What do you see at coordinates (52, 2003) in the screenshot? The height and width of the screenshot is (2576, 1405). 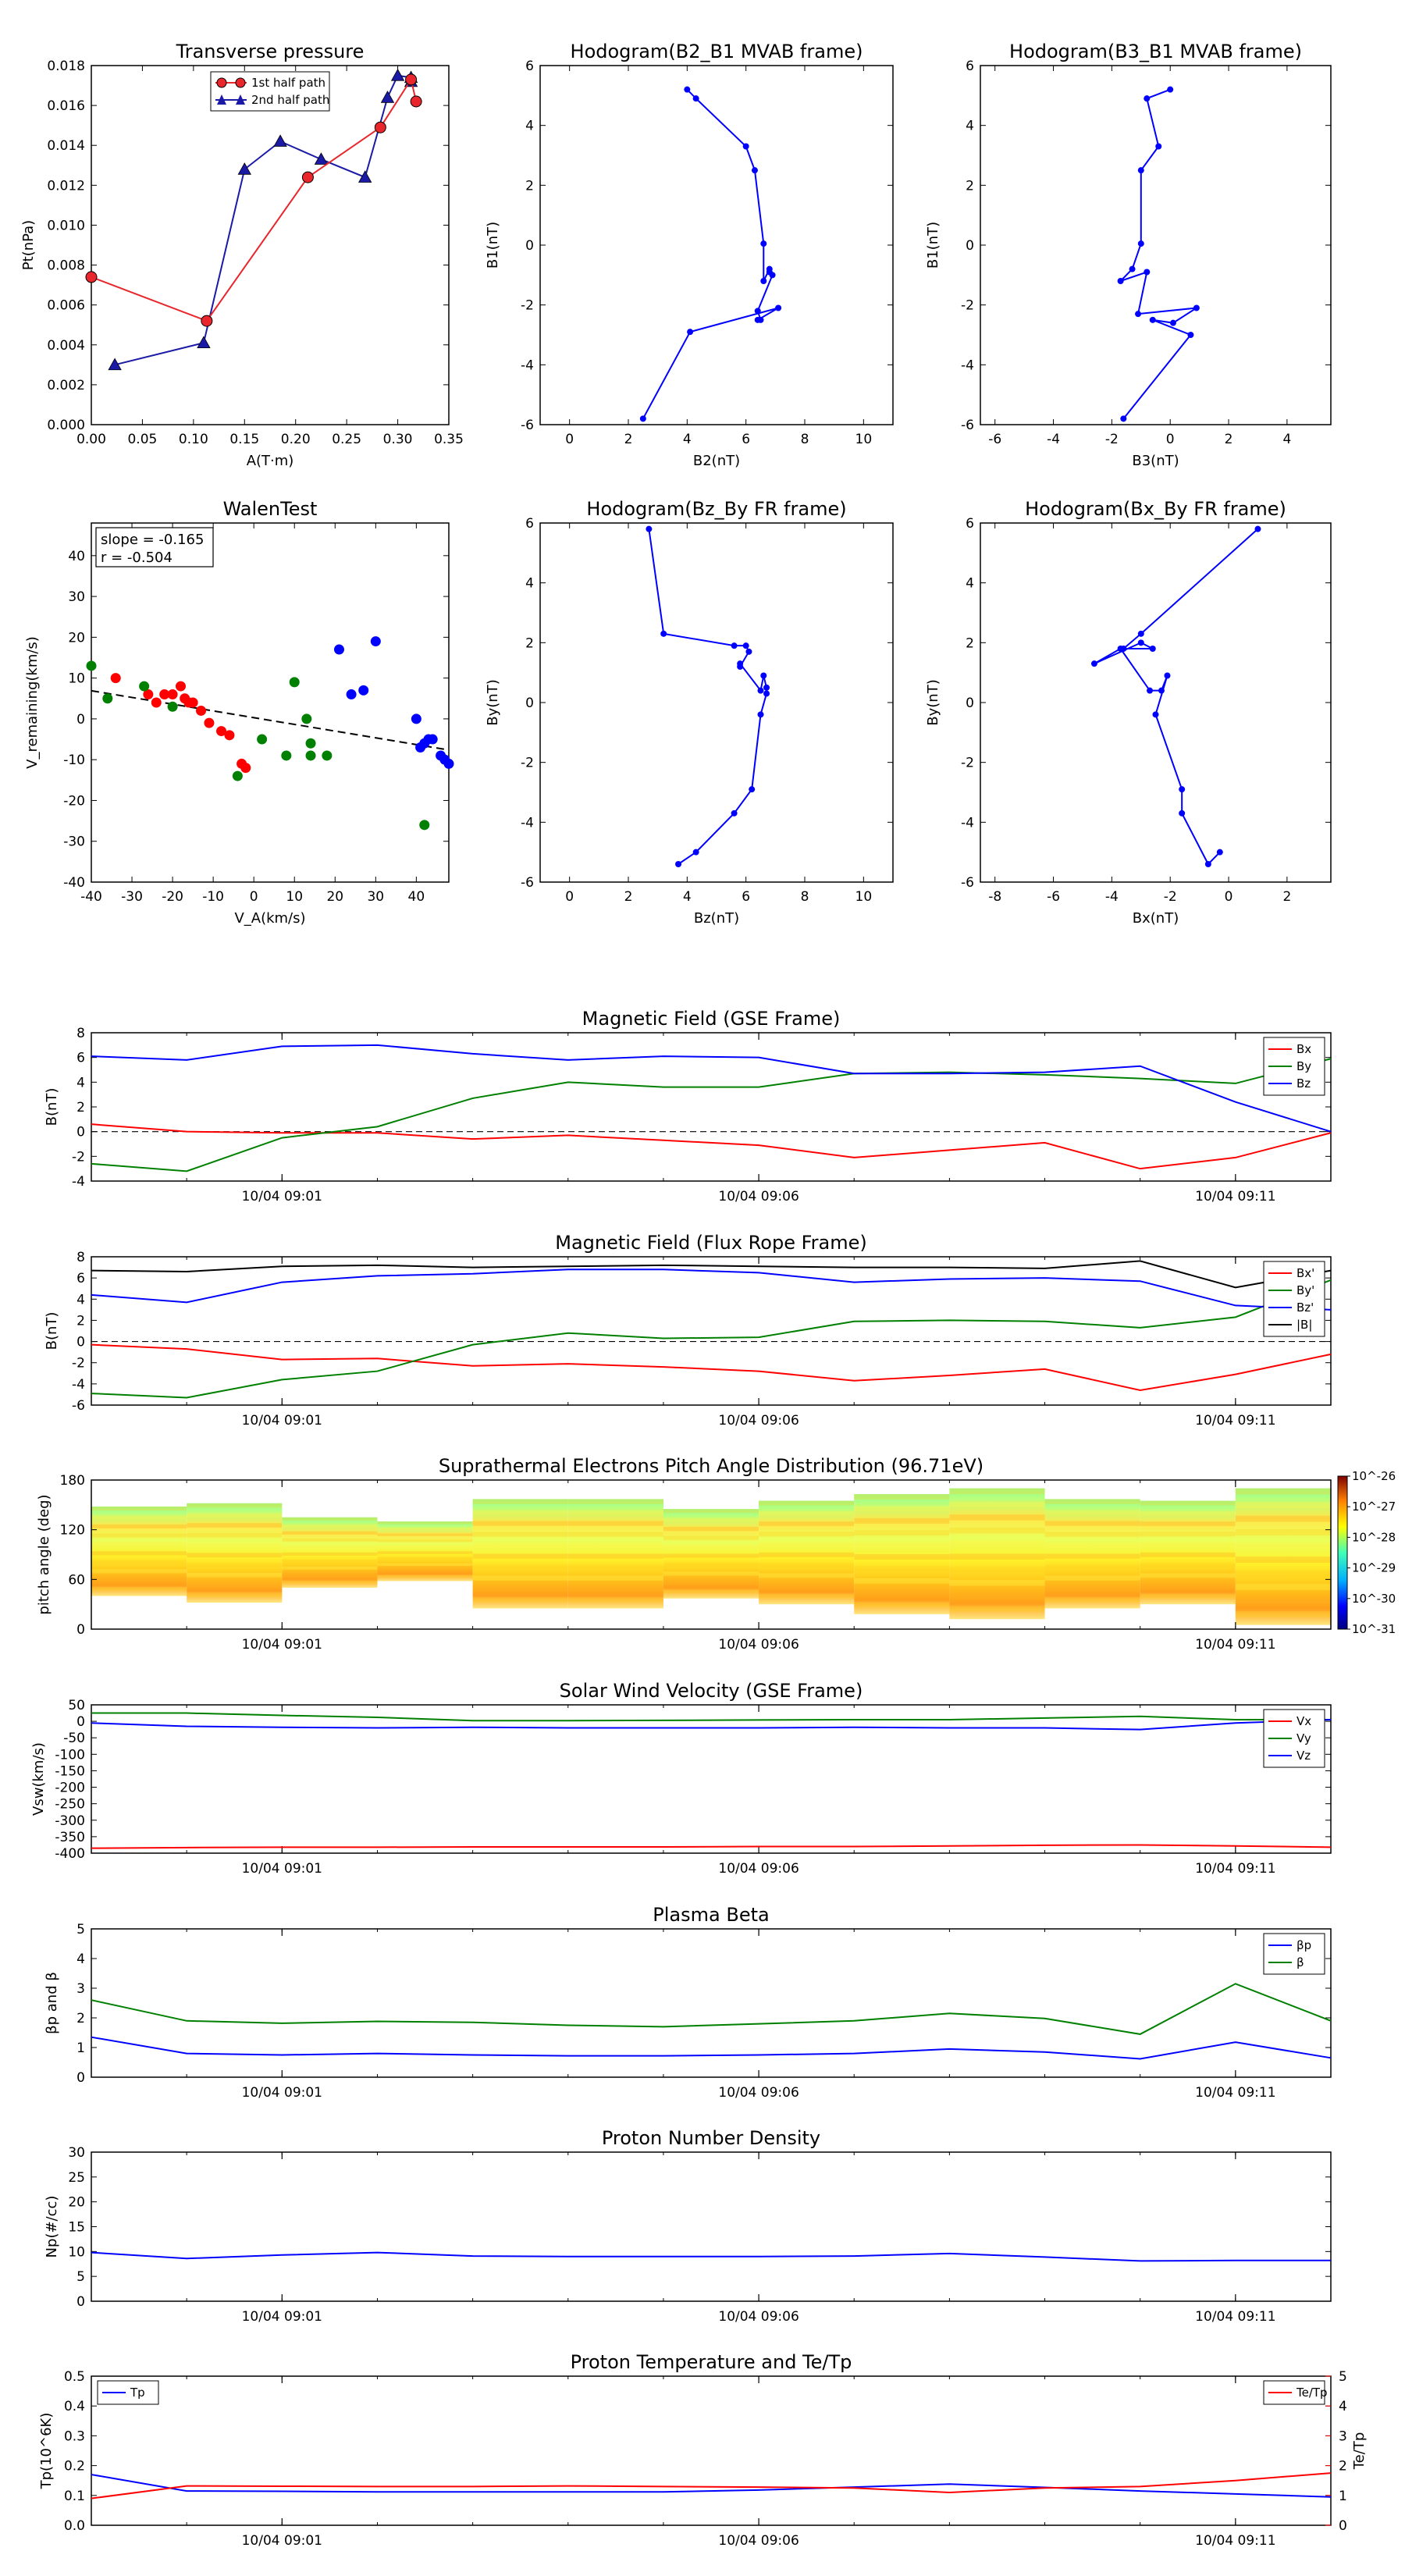 I see `y-axis-label: βp and β` at bounding box center [52, 2003].